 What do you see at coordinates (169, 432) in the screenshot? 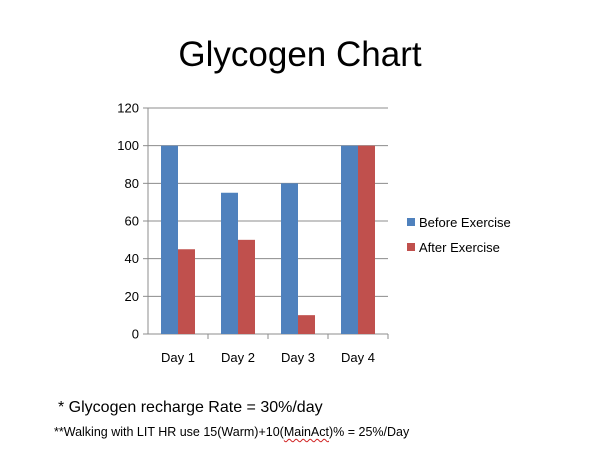
I see `walking-note-part-1: **Walking with LIT HR use 15(Warm)+10(` at bounding box center [169, 432].